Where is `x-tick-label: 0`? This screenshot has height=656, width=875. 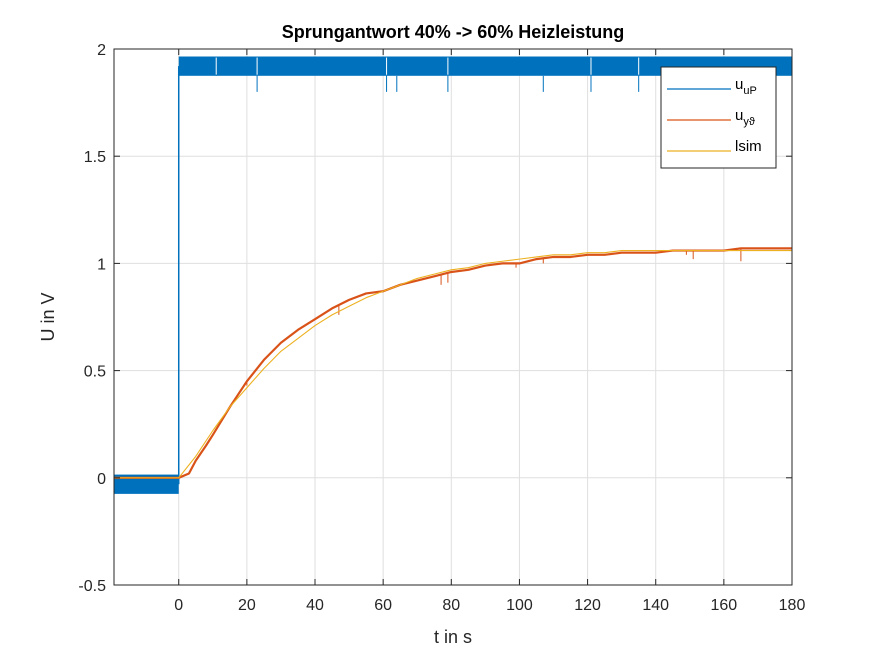
x-tick-label: 0 is located at coordinates (178, 605).